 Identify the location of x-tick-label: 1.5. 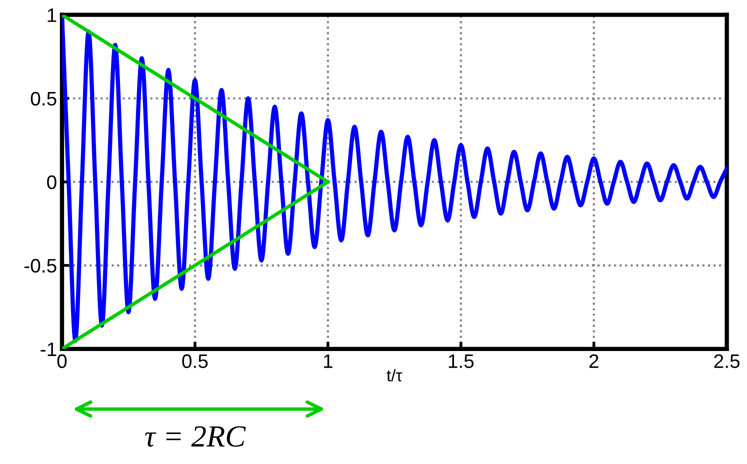
(461, 361).